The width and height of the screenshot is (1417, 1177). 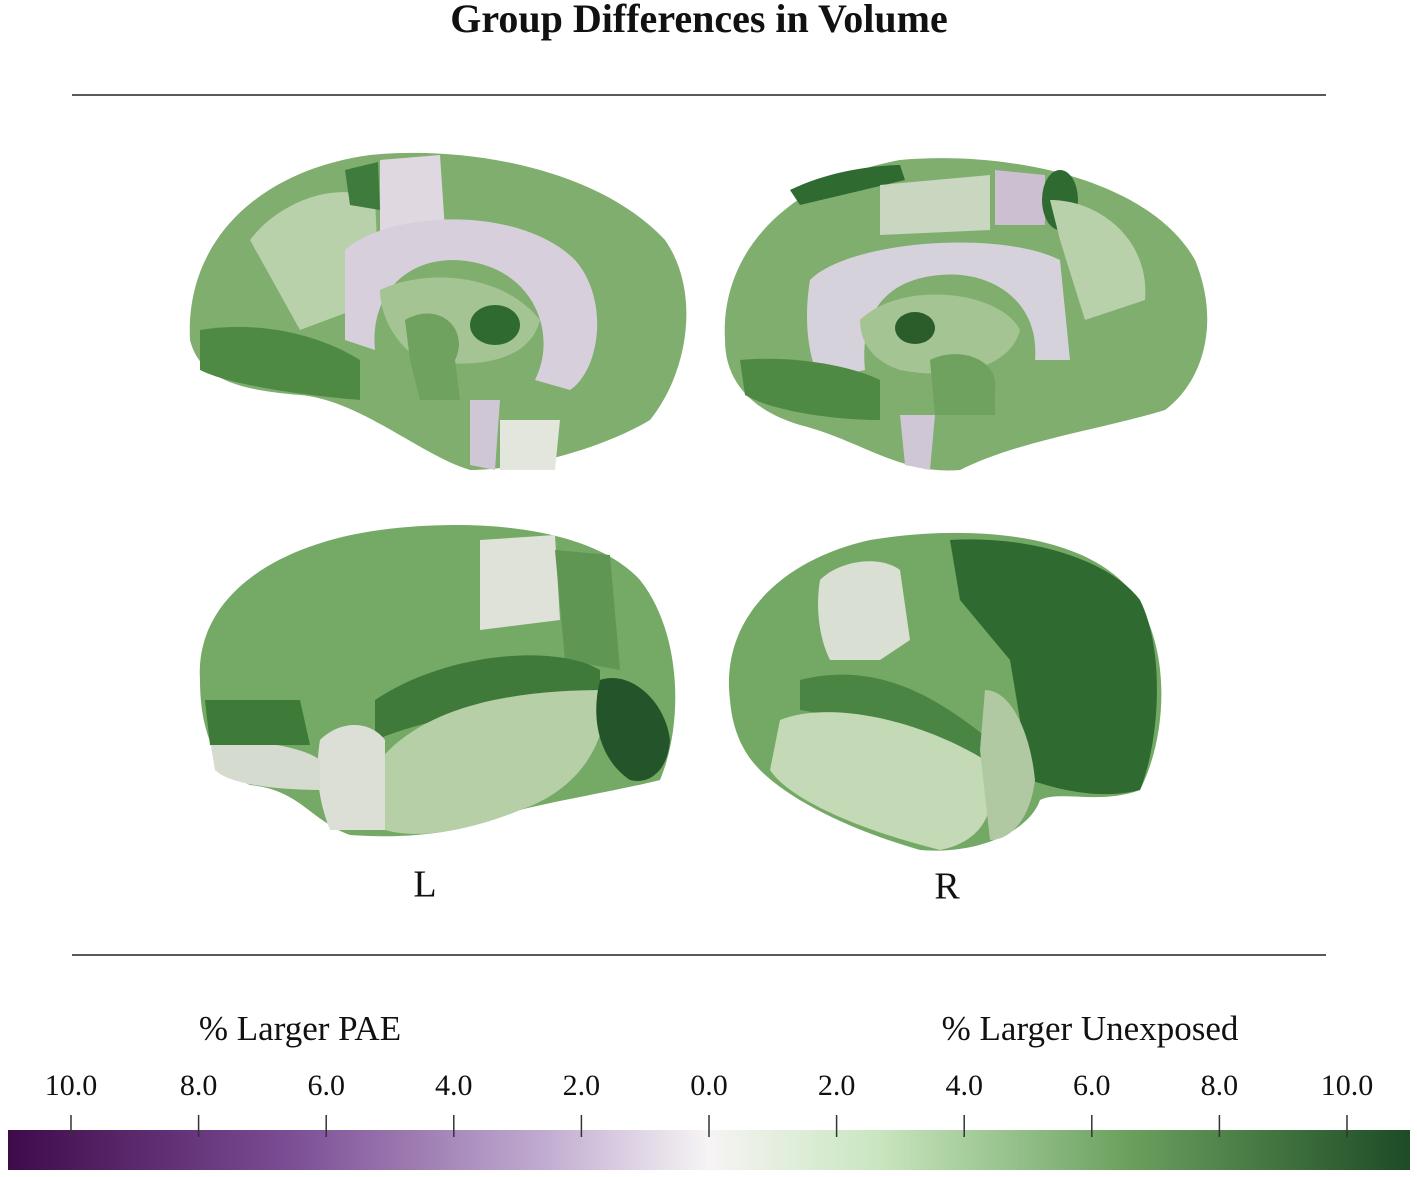 I want to click on colorbar-label: % Larger PAE, so click(x=300, y=1028).